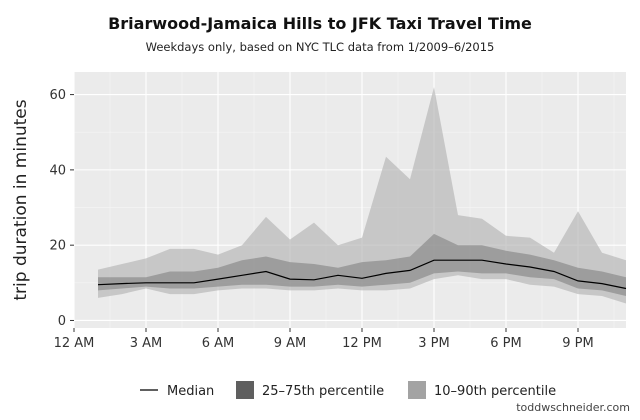 This screenshot has height=420, width=640. I want to click on credit-text: toddwschneider.com, so click(573, 407).